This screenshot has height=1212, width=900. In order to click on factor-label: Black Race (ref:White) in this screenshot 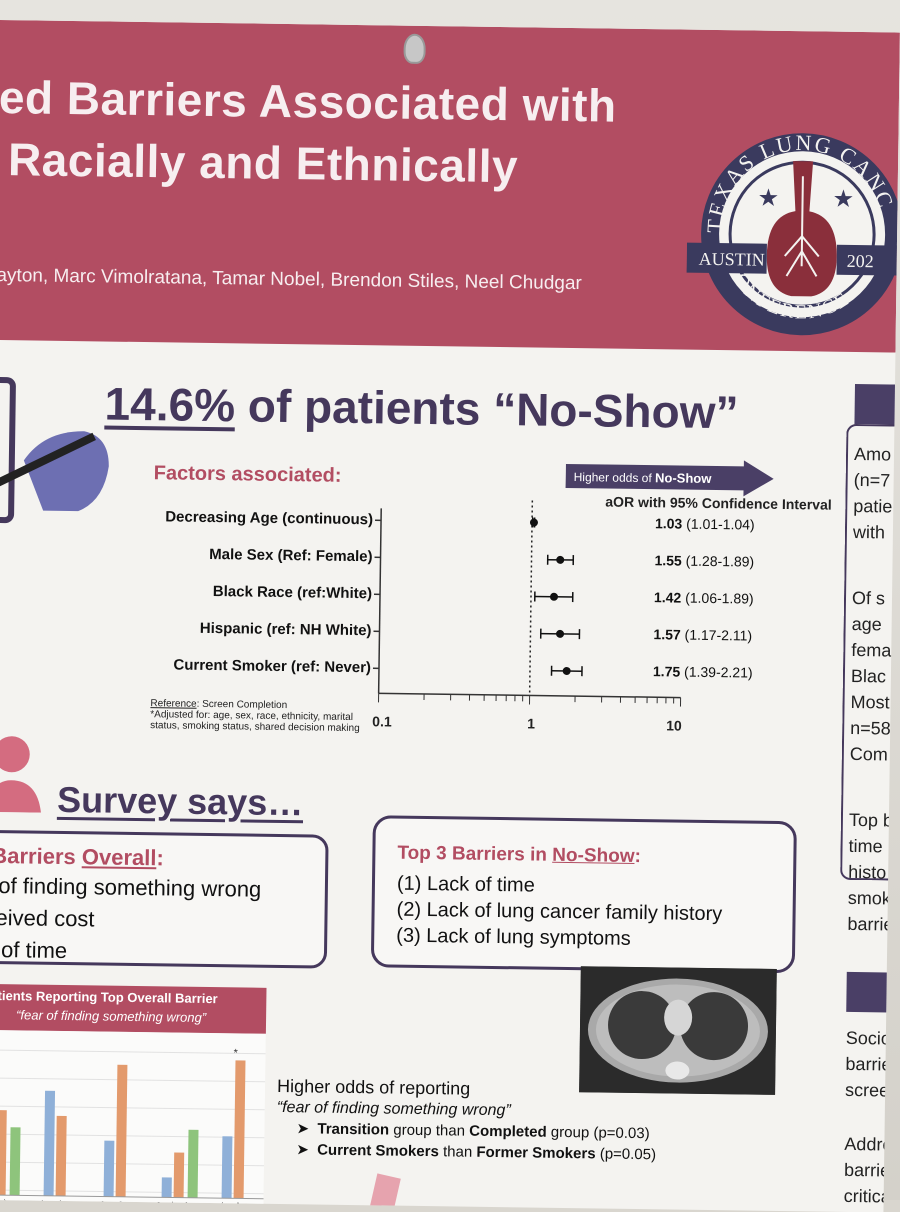, I will do `click(257, 592)`.